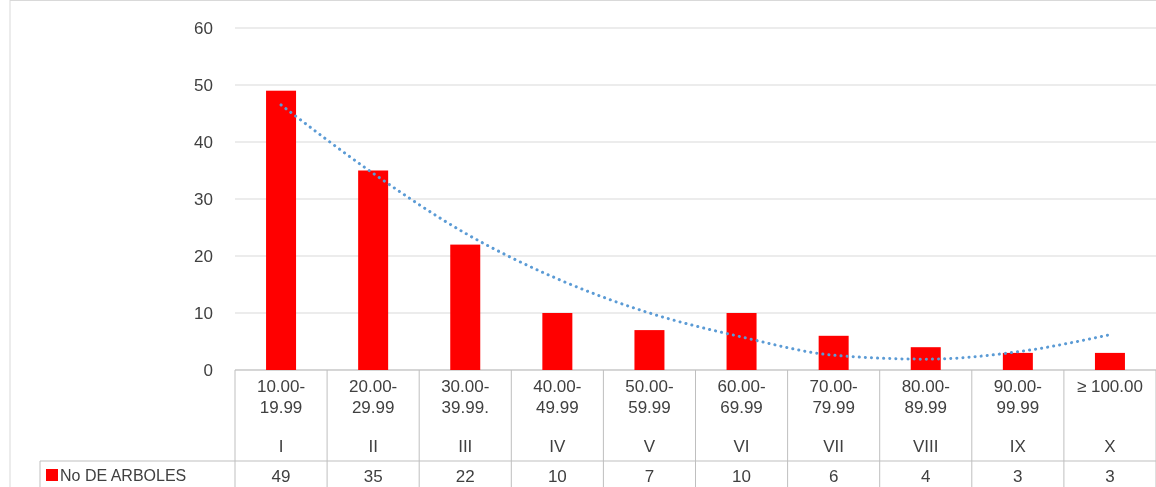 This screenshot has width=1156, height=487. I want to click on x-tick-label: 40.00- 49.99 IV, so click(557, 416).